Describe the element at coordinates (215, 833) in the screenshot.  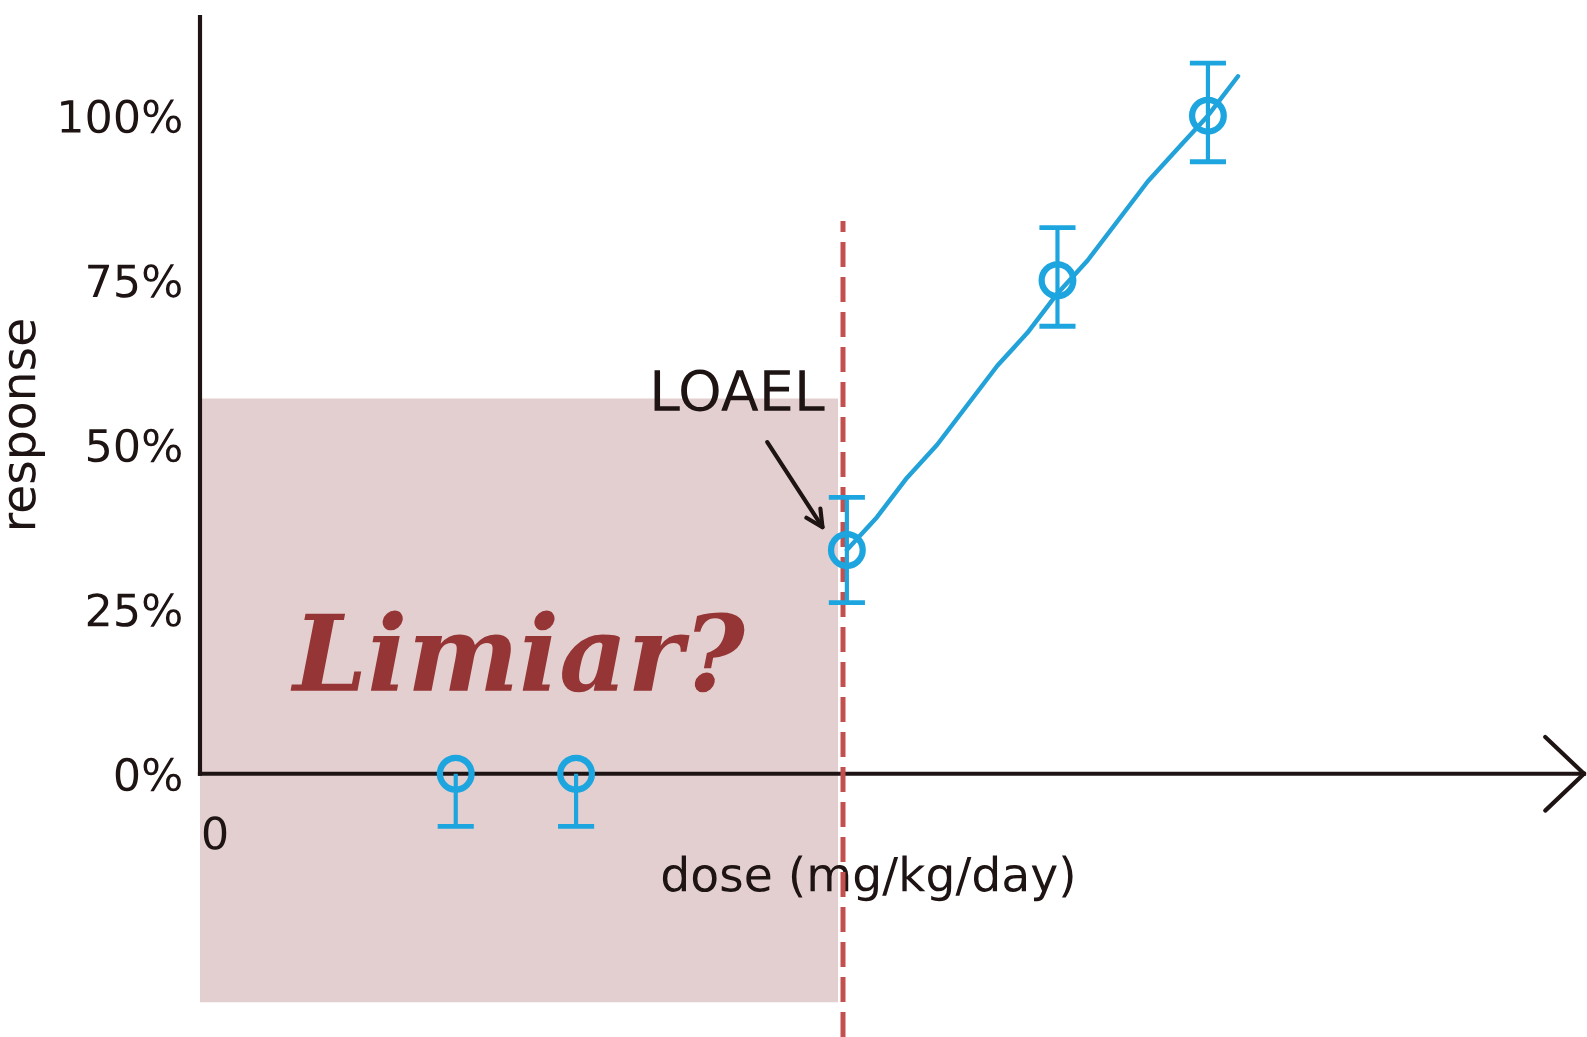
I see `x-tick-label: 0` at that location.